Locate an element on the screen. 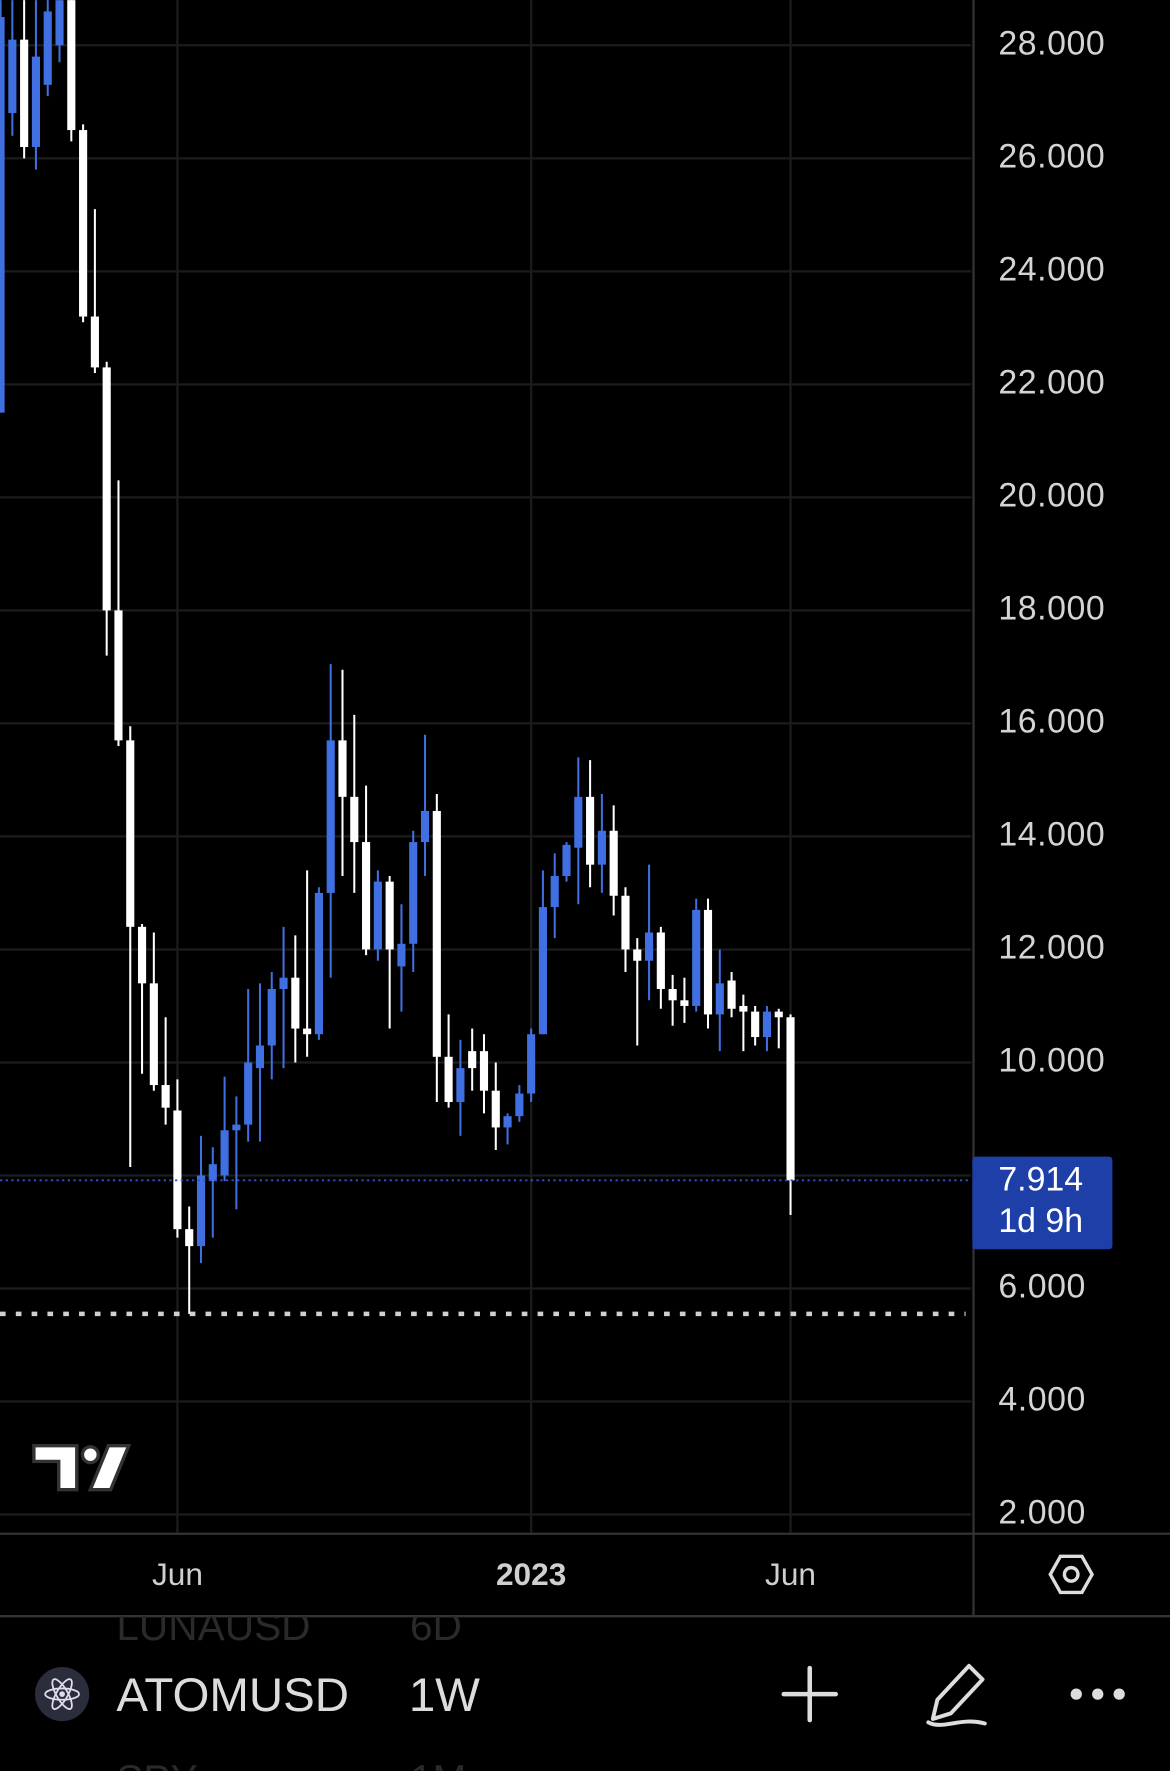 The image size is (1170, 1771). y-tick-label: 12.000 is located at coordinates (1051, 947).